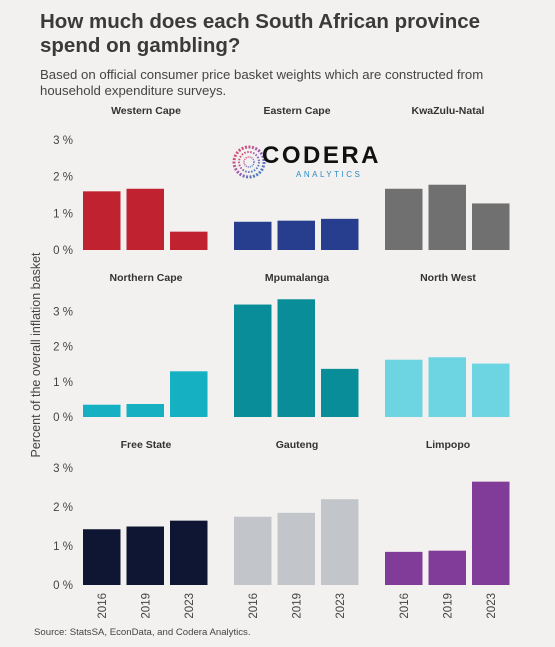 Image resolution: width=555 pixels, height=647 pixels. What do you see at coordinates (145, 555) in the screenshot?
I see `bar-free-state-2019` at bounding box center [145, 555].